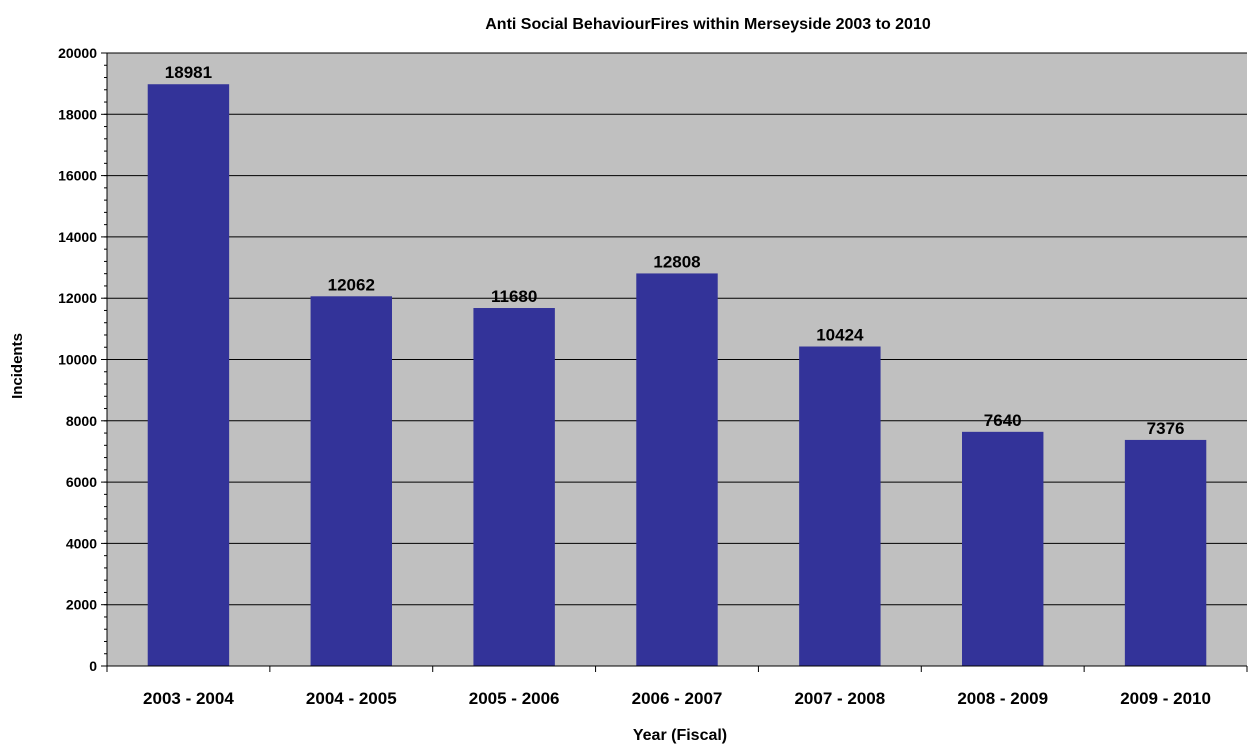 This screenshot has width=1248, height=744. I want to click on x-tick-label: 2009 - 2010, so click(1165, 698).